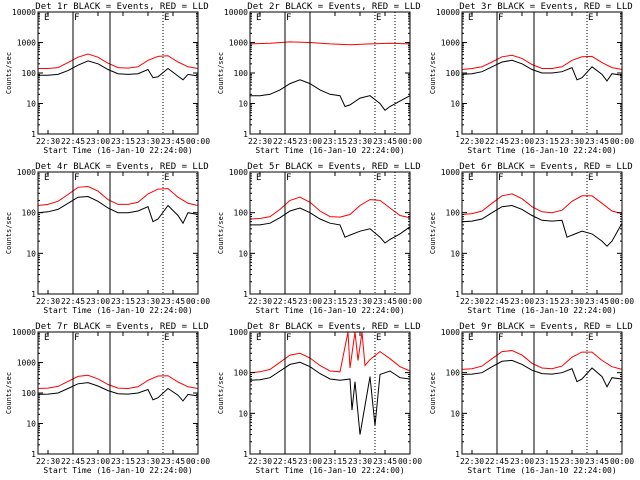  What do you see at coordinates (545, 327) in the screenshot?
I see `panel-title: Det 9r BLACK = Events, RED = LLD` at bounding box center [545, 327].